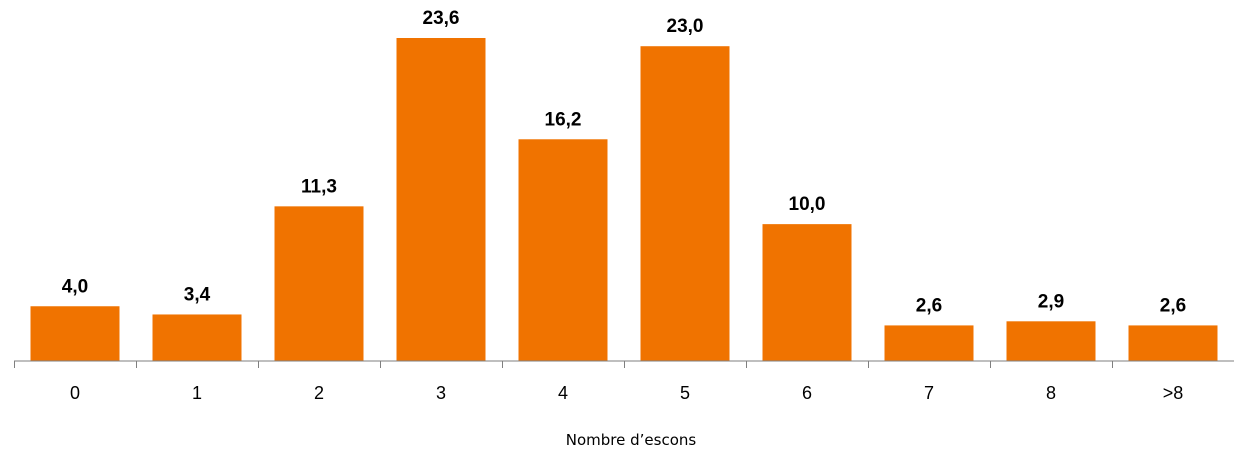 The height and width of the screenshot is (453, 1234). I want to click on x-tick-label-6: 6, so click(807, 393).